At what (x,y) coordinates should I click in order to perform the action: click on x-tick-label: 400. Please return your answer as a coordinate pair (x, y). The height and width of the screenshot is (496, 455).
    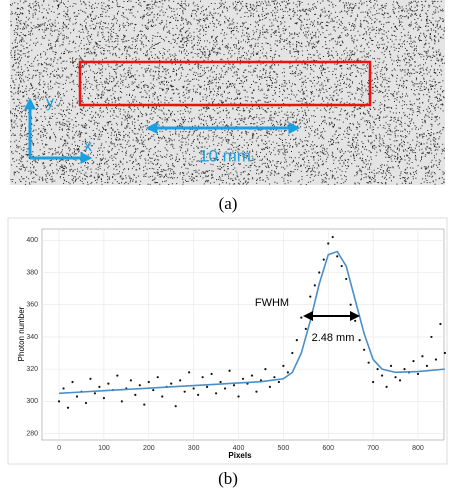
    Looking at the image, I should click on (239, 448).